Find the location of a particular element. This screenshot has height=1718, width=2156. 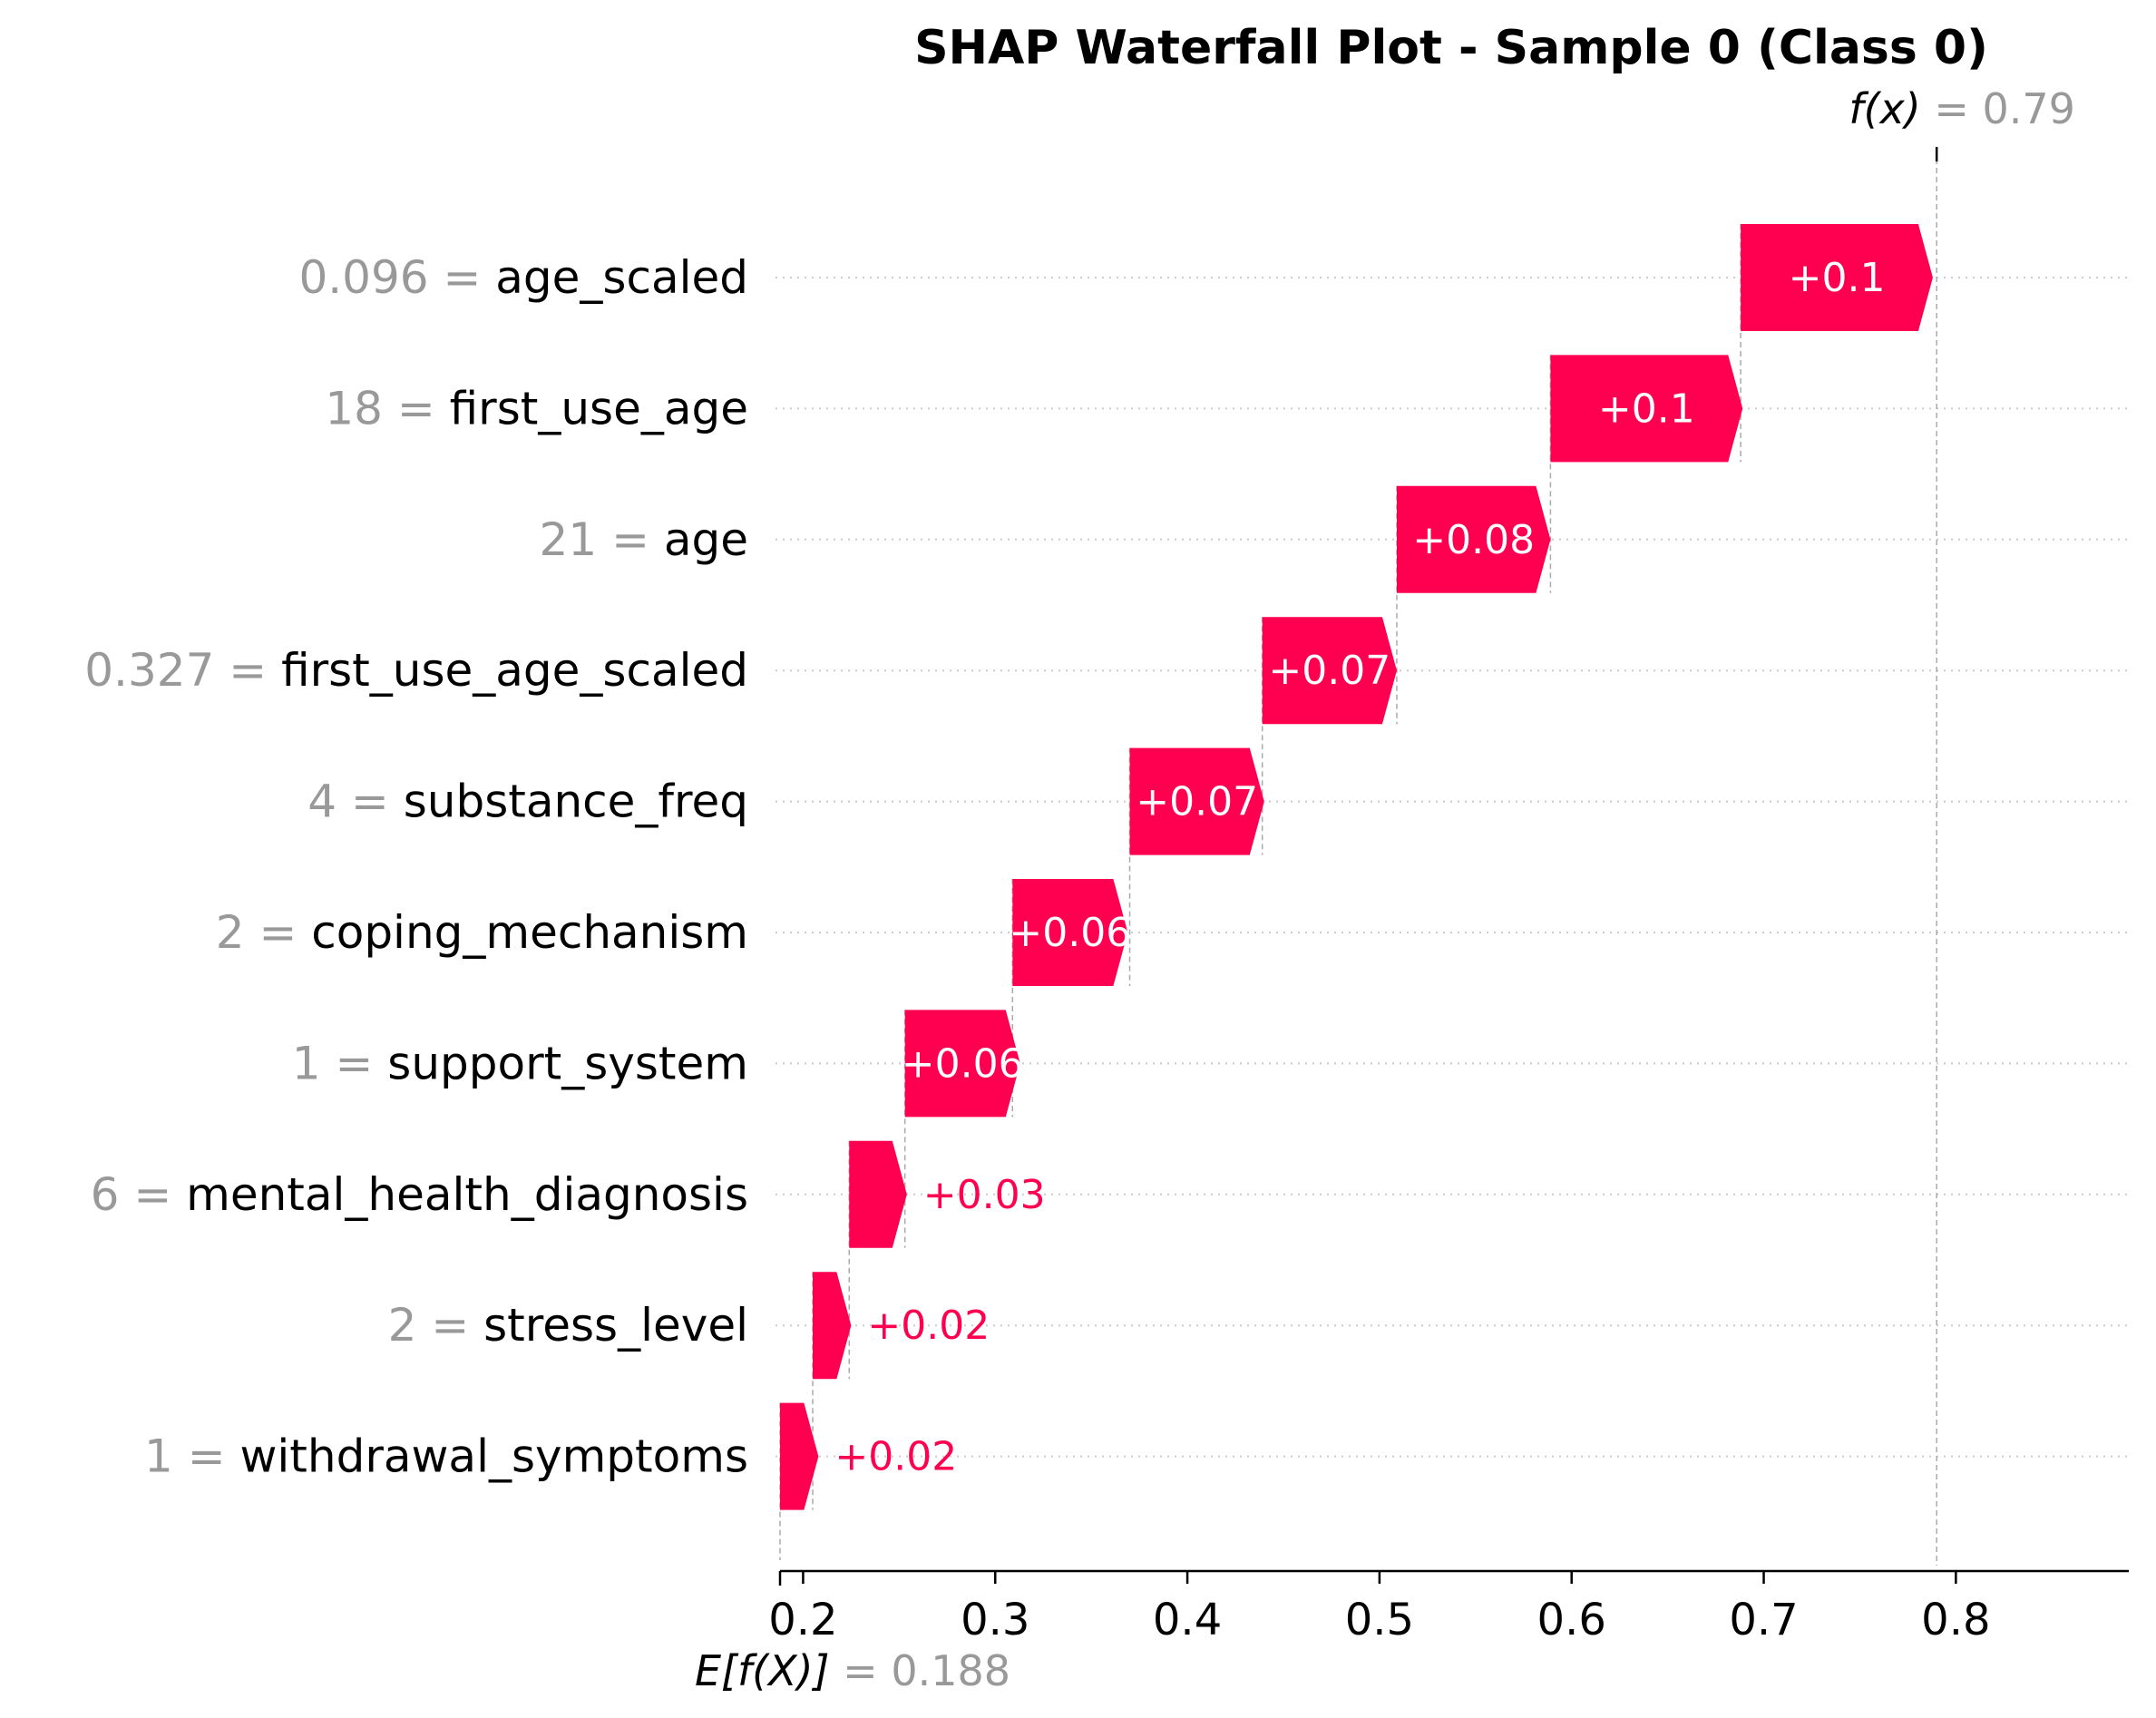

feature-name: mental_health_diagnosis is located at coordinates (467, 1194).